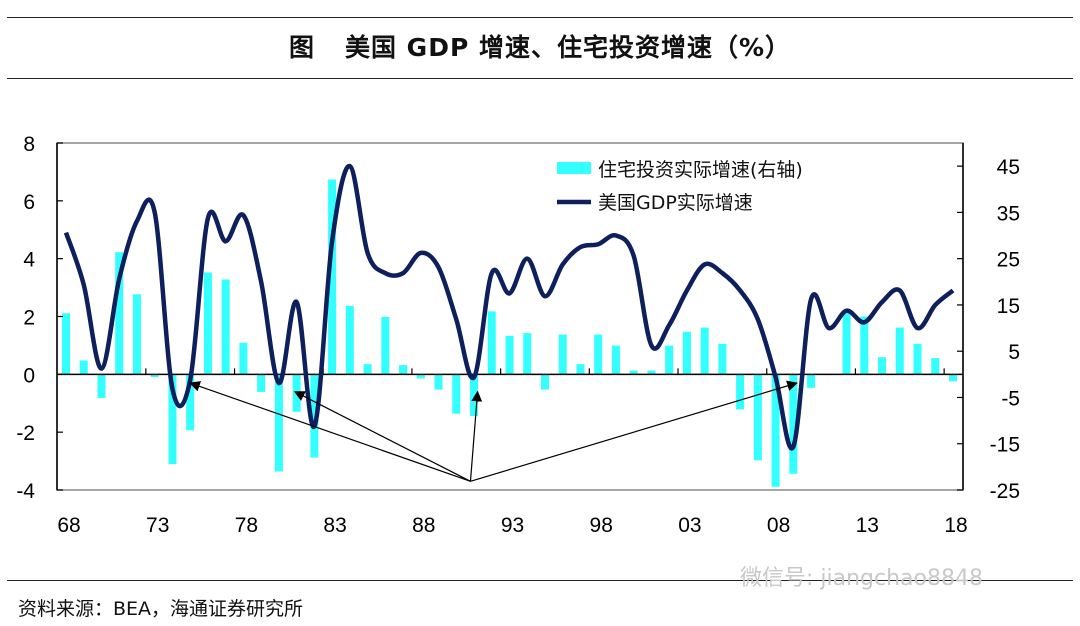 This screenshot has height=626, width=1080. What do you see at coordinates (704, 351) in the screenshot?
I see `bar-2004` at bounding box center [704, 351].